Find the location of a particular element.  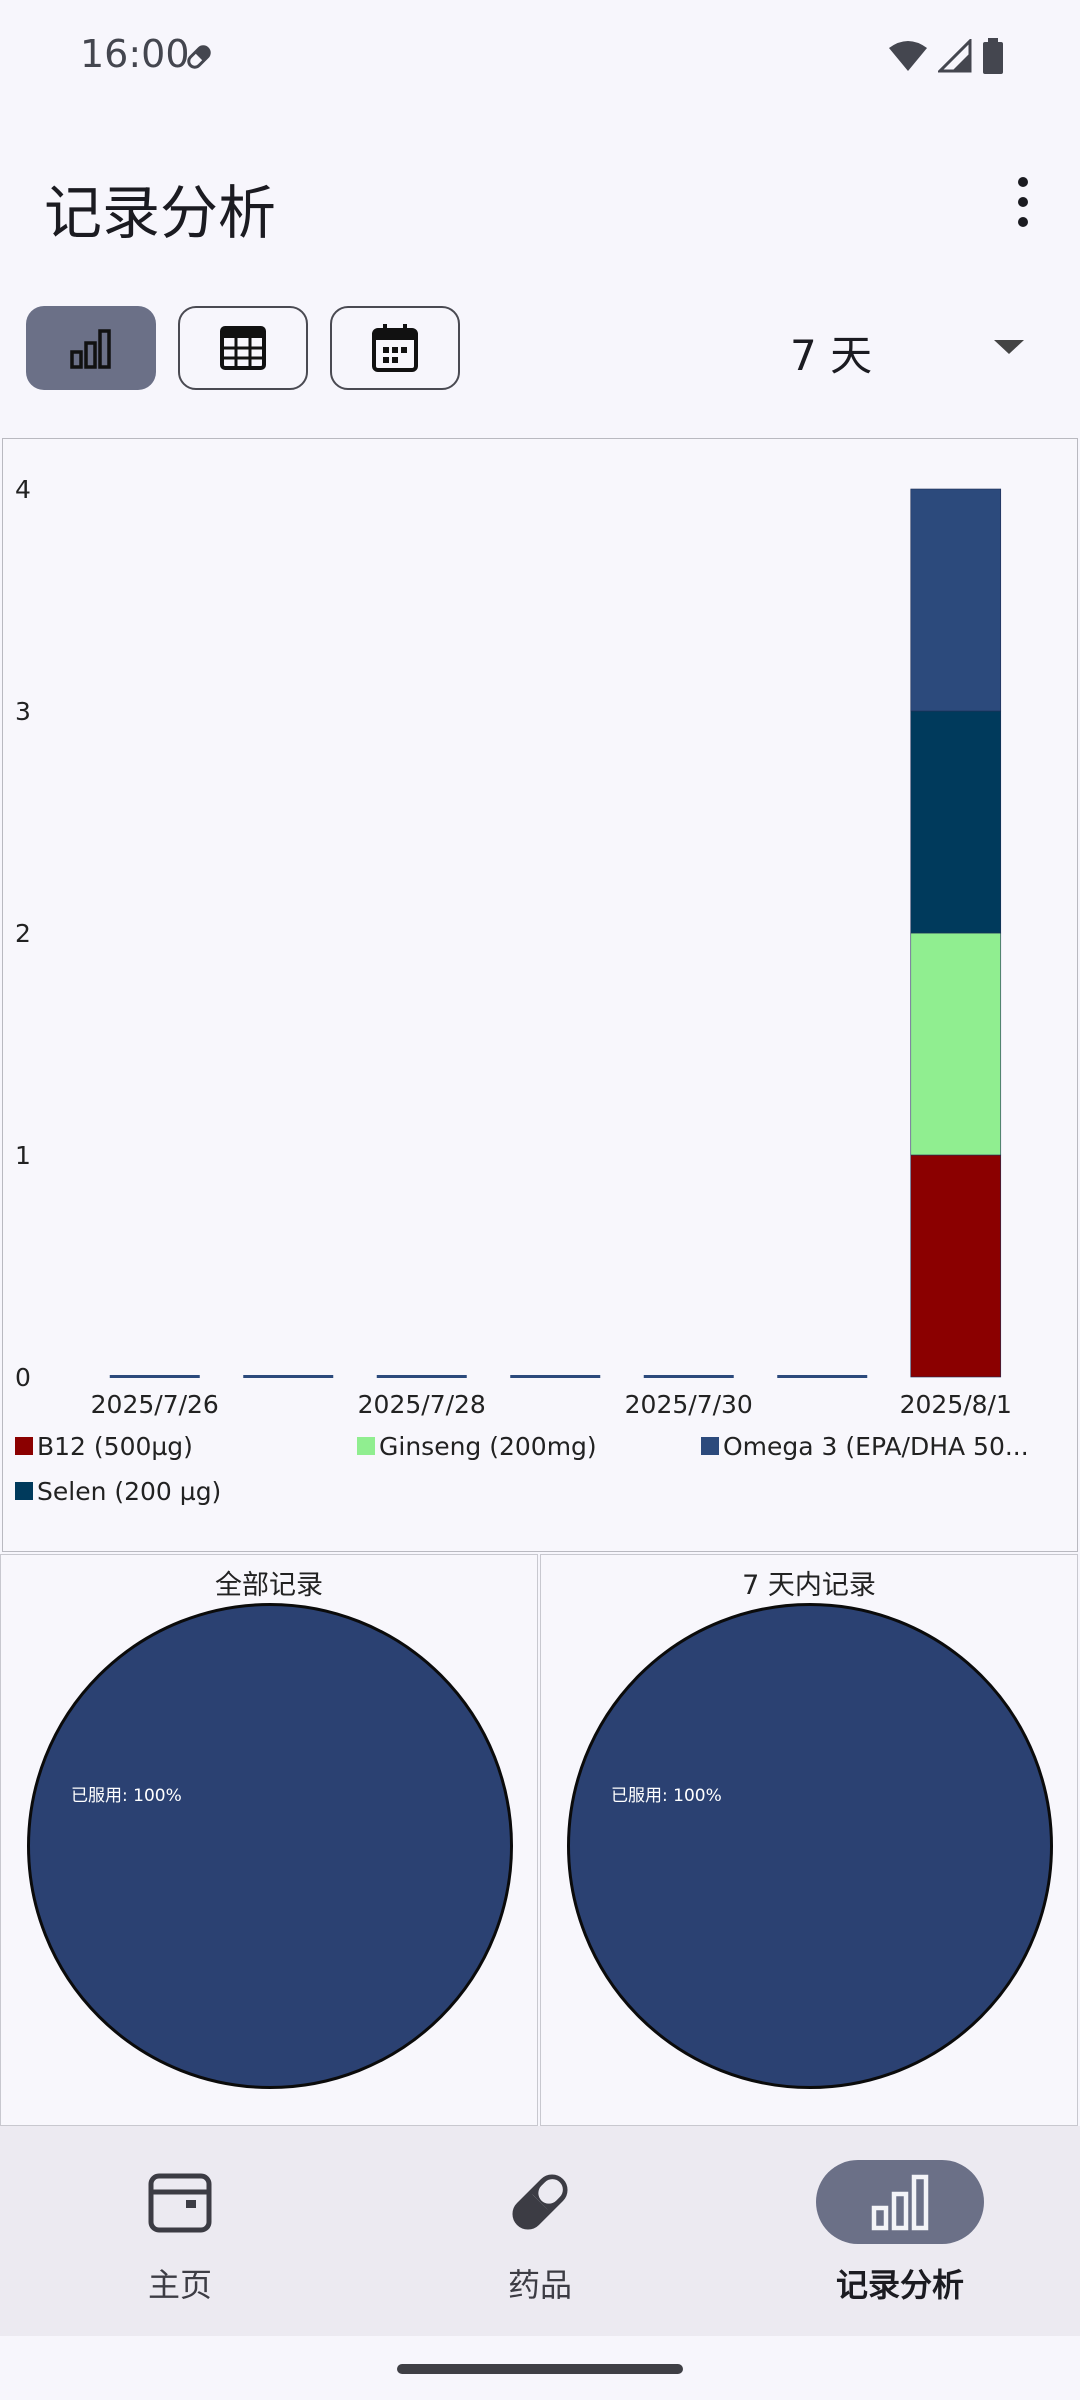

nav-item-records-analysis: 记录分析 is located at coordinates (900, 2231).